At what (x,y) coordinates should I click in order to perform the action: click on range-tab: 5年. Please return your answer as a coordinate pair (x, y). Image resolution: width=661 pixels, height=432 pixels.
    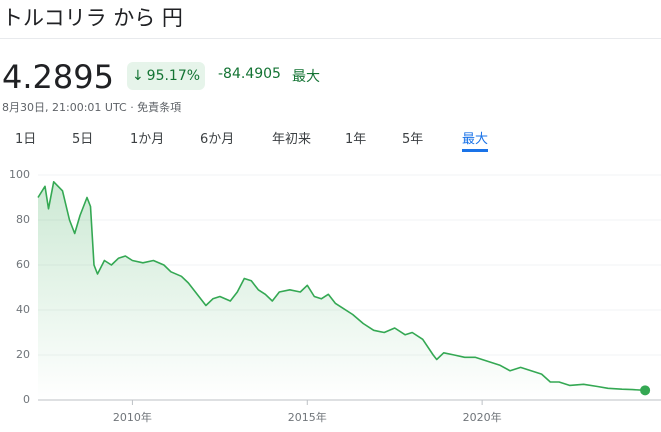
    Looking at the image, I should click on (413, 139).